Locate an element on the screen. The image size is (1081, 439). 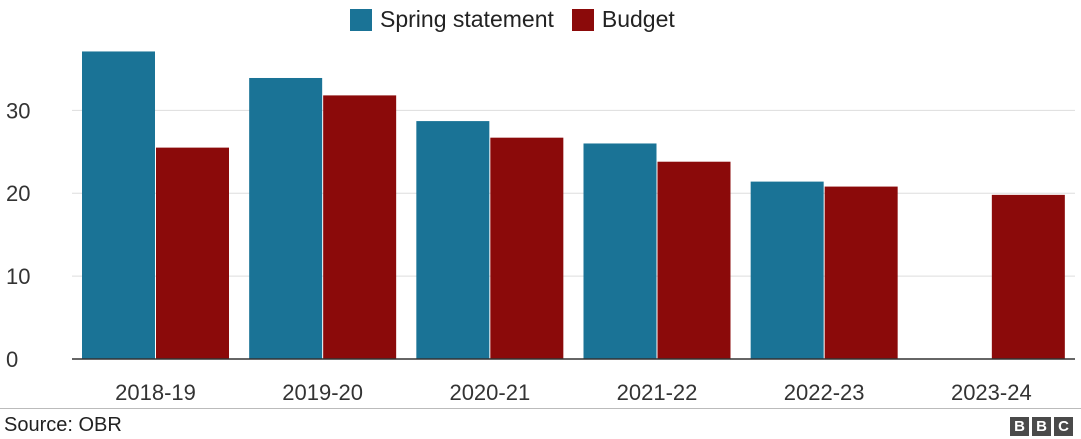
chart-legend: Spring statement Budget is located at coordinates (521, 19).